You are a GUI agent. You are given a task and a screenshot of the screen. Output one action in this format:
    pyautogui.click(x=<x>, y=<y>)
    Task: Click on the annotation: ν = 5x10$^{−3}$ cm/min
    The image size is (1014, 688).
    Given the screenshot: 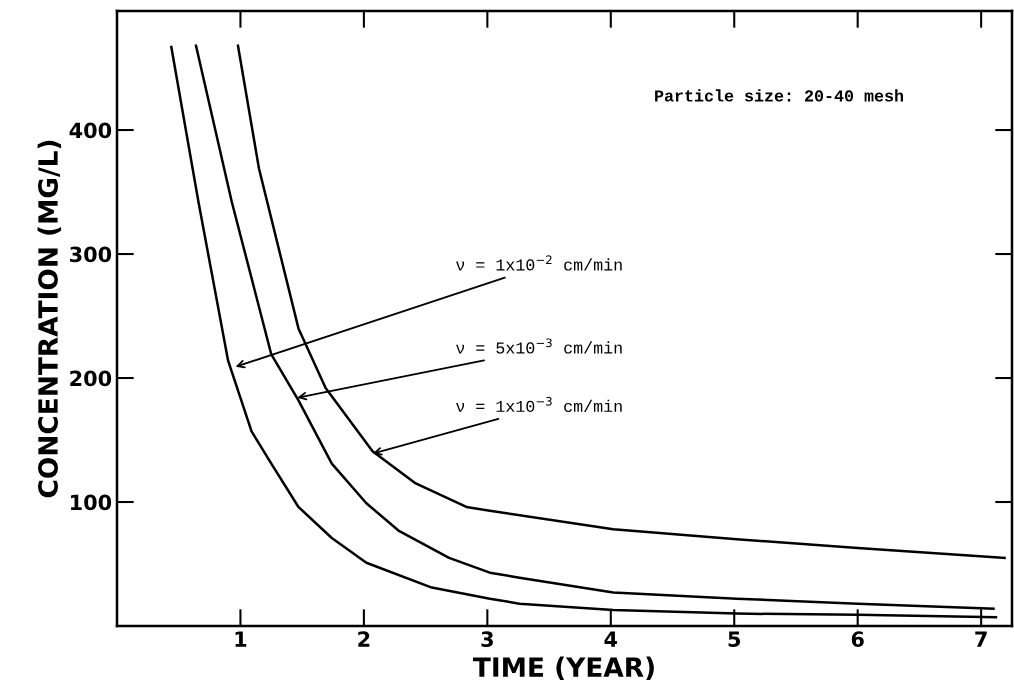 What is the action you would take?
    pyautogui.click(x=539, y=346)
    